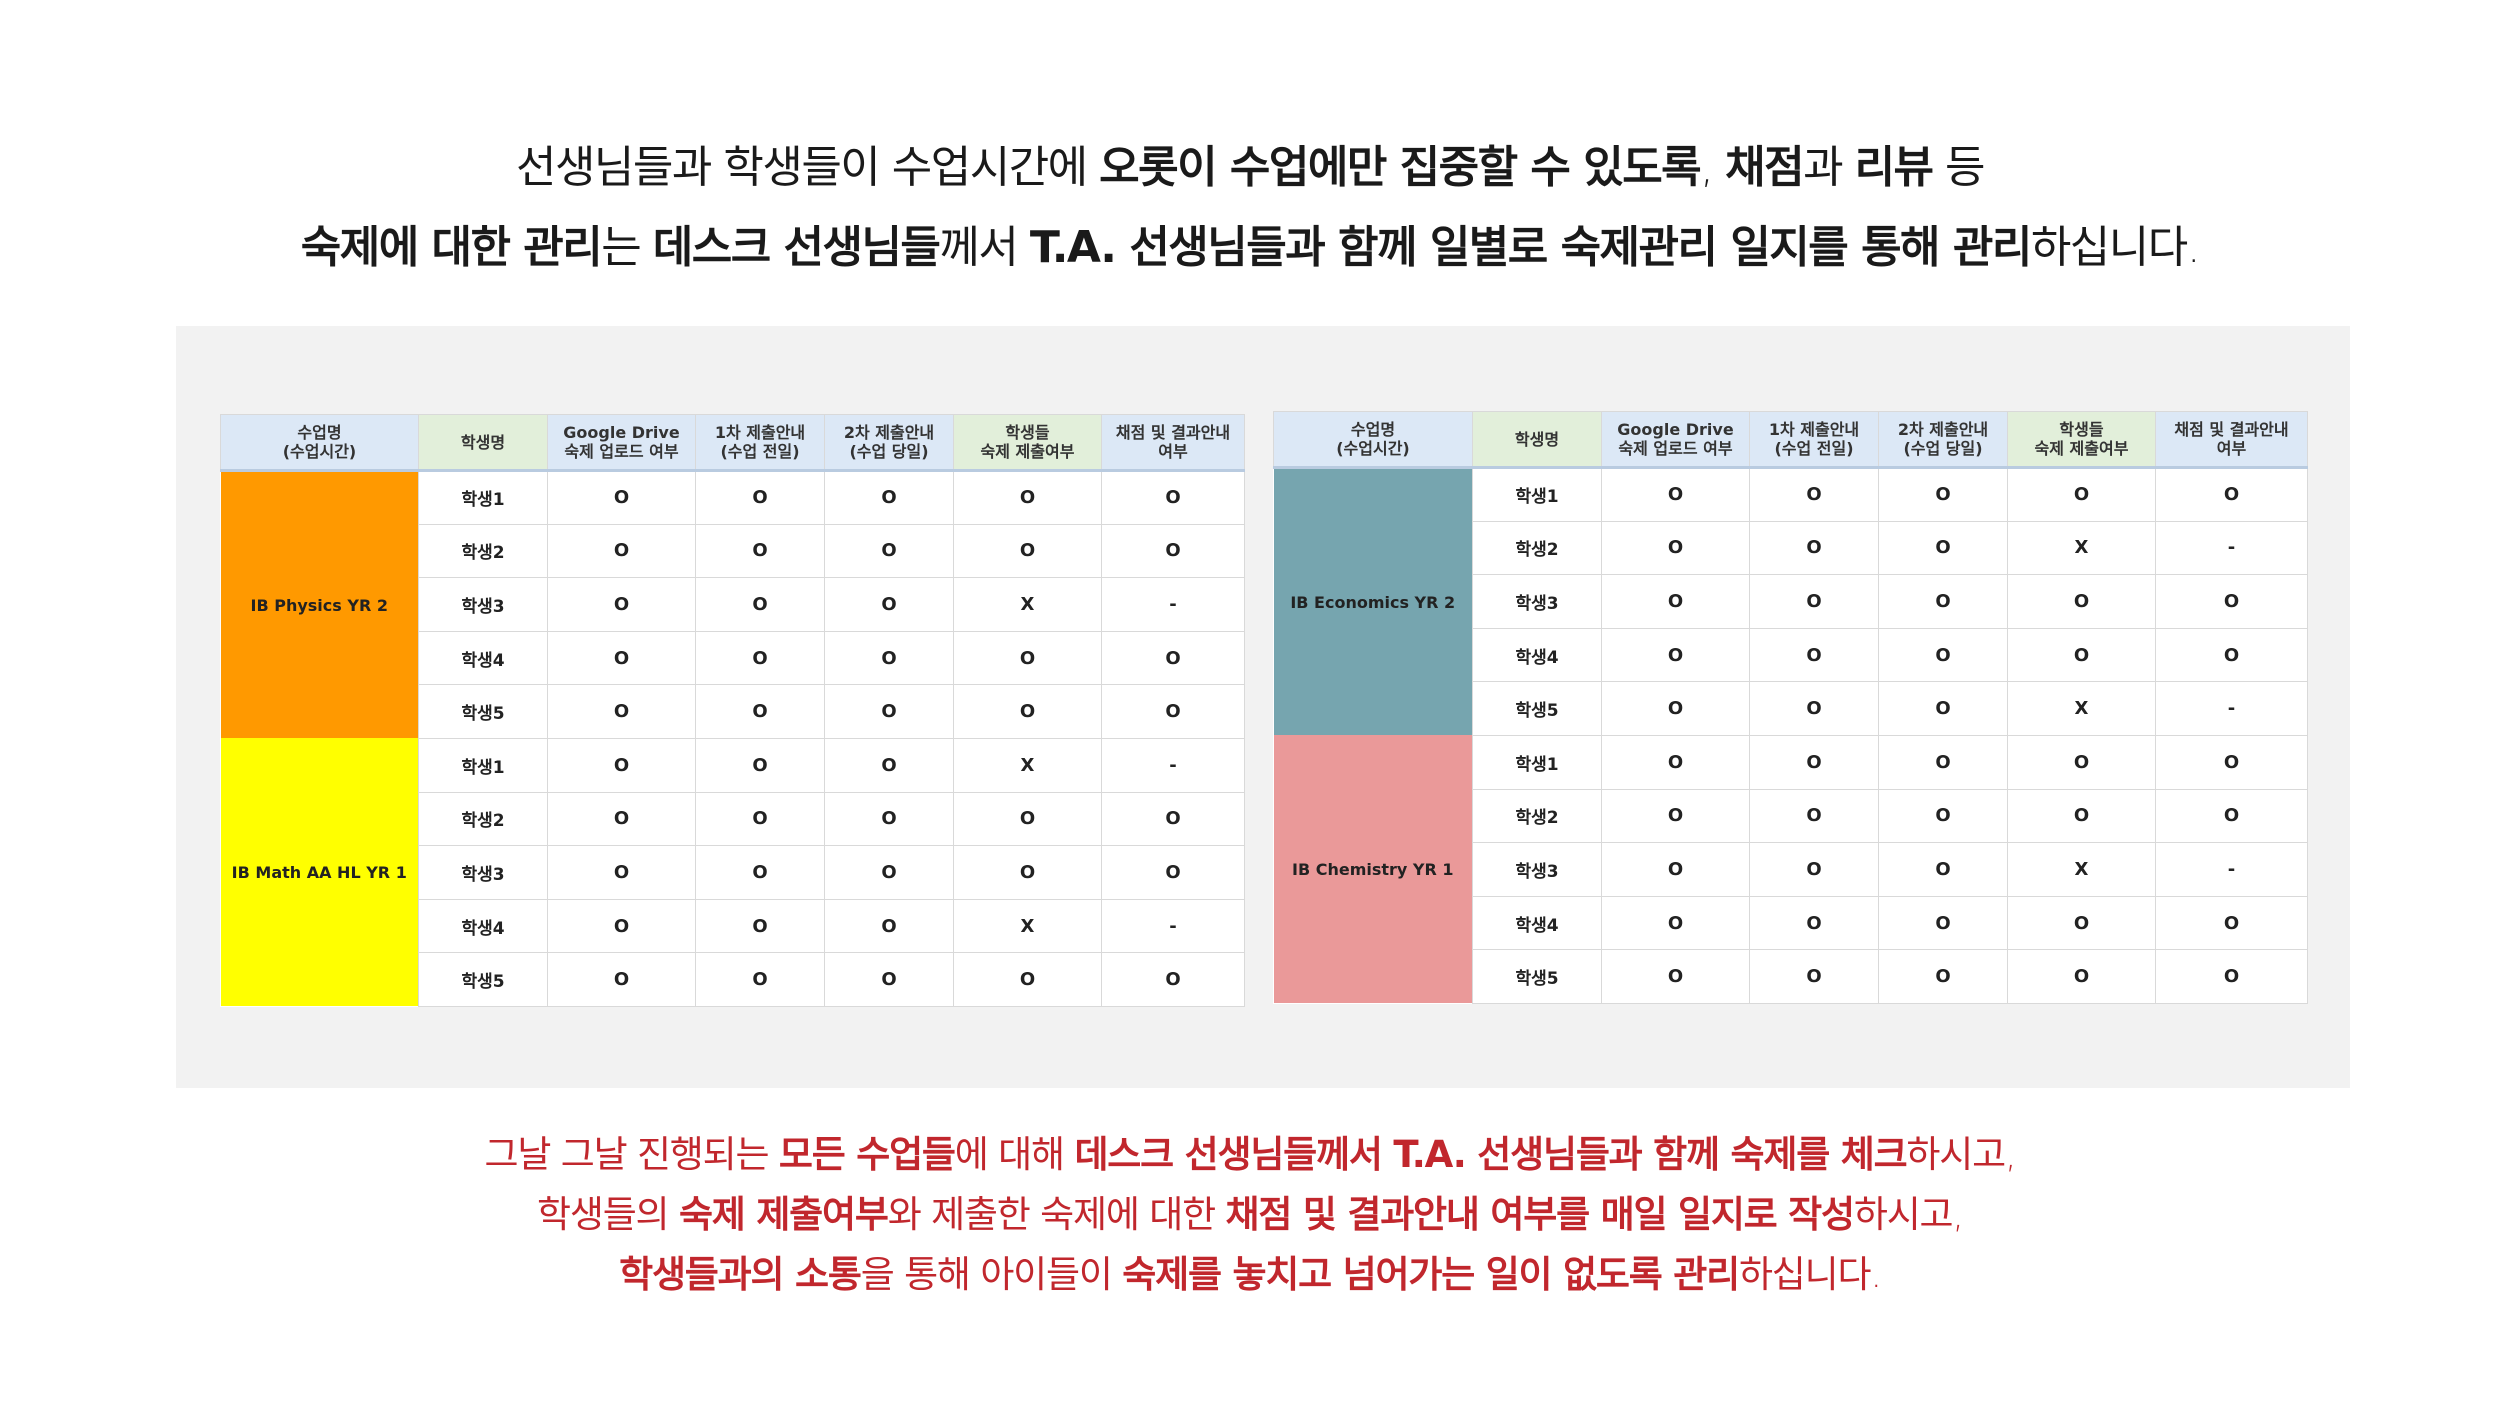  What do you see at coordinates (1764, 167) in the screenshot?
I see `emphasis-text: 채점` at bounding box center [1764, 167].